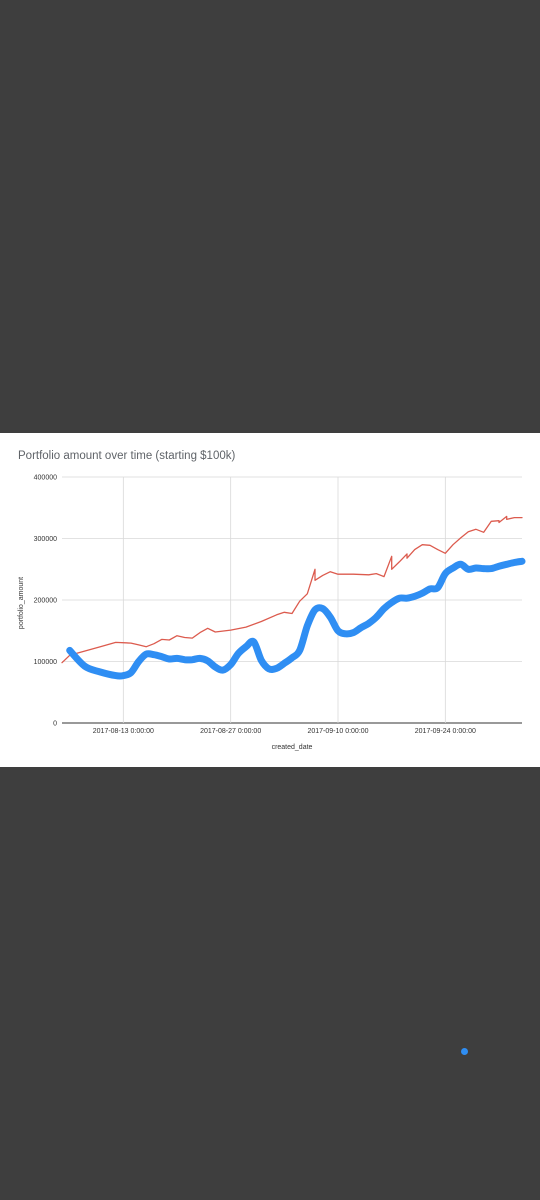 The width and height of the screenshot is (540, 1200). What do you see at coordinates (337, 731) in the screenshot?
I see `x-tick-label: 2017-09-10 0:00:00` at bounding box center [337, 731].